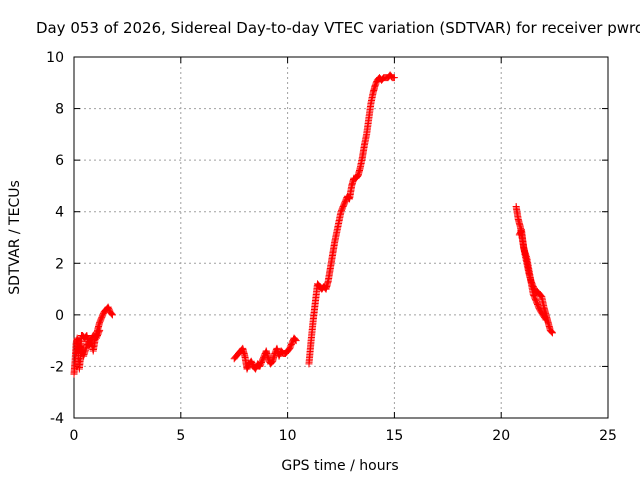 This screenshot has height=480, width=640. Describe the element at coordinates (59, 264) in the screenshot. I see `y-tick-label: 2` at that location.